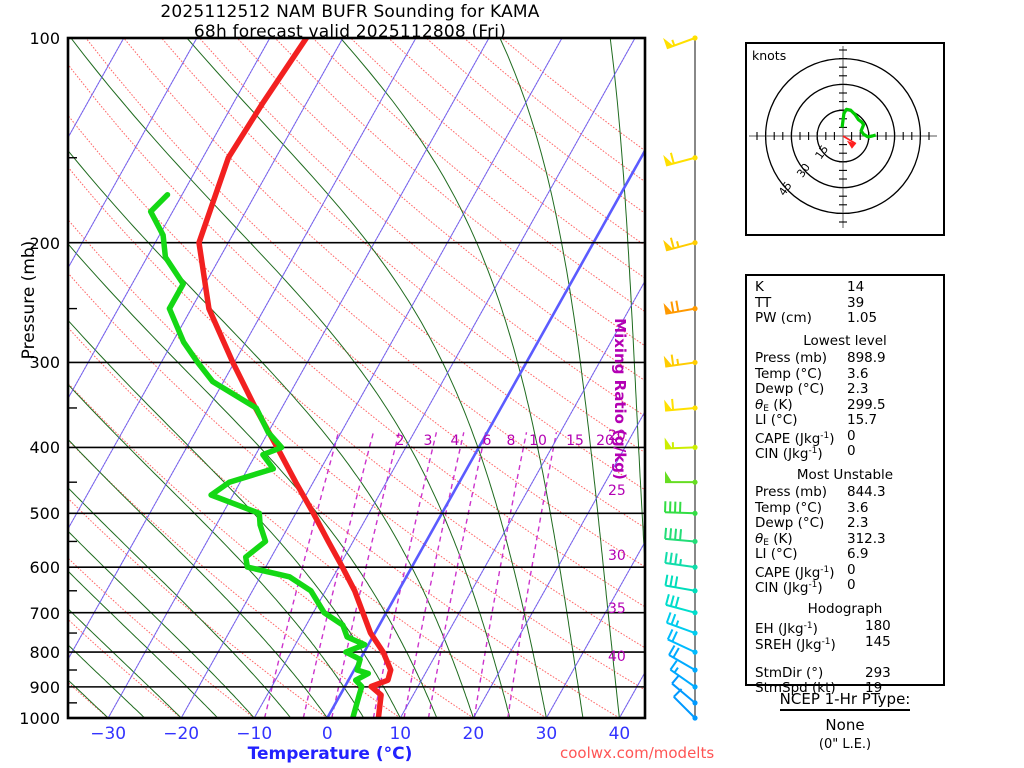 This screenshot has width=1024, height=768. What do you see at coordinates (617, 491) in the screenshot?
I see `mixing-ratio-tick: 25` at bounding box center [617, 491].